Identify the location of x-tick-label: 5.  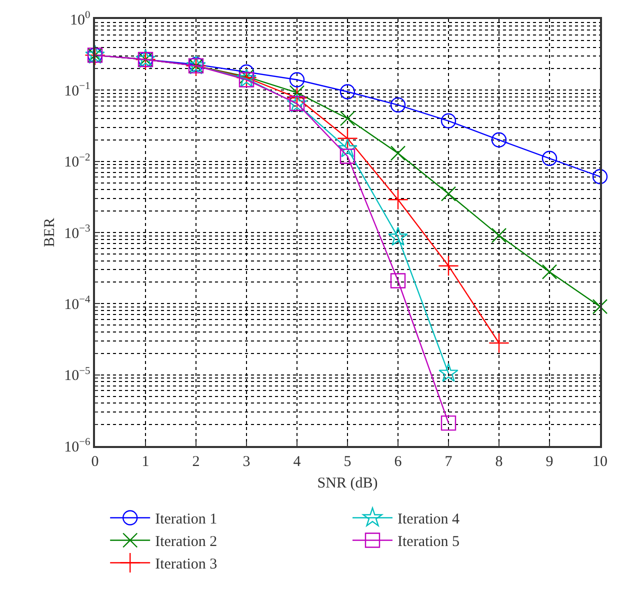
(348, 462).